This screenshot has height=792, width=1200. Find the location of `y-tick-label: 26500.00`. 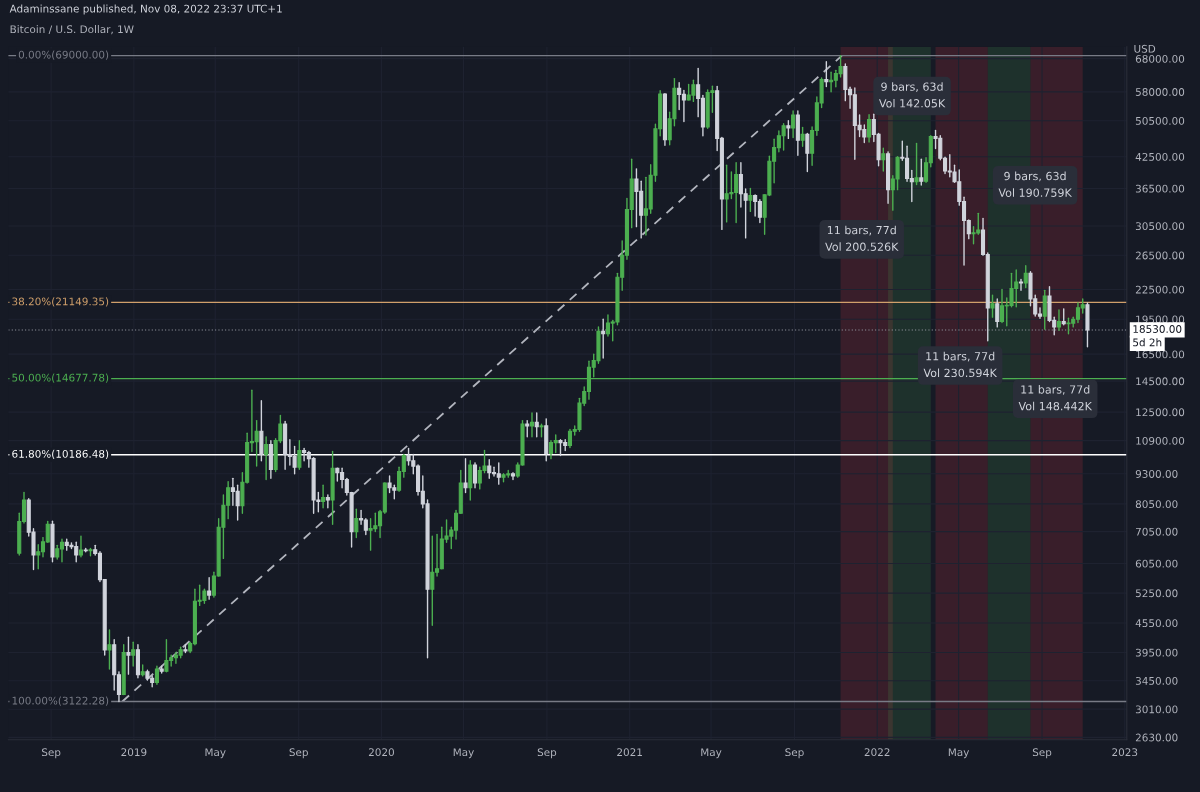

y-tick-label: 26500.00 is located at coordinates (1160, 255).